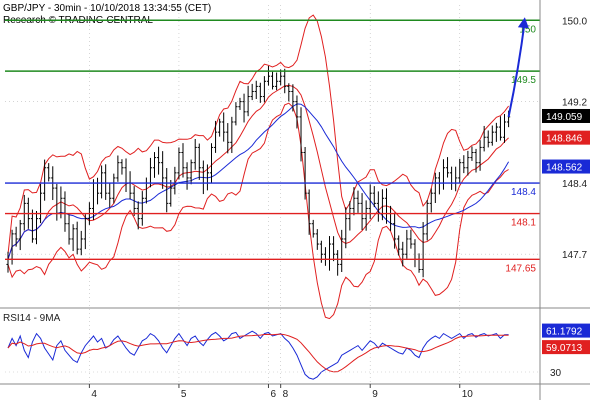  Describe the element at coordinates (574, 21) in the screenshot. I see `price-tick-label: 150.0` at that location.